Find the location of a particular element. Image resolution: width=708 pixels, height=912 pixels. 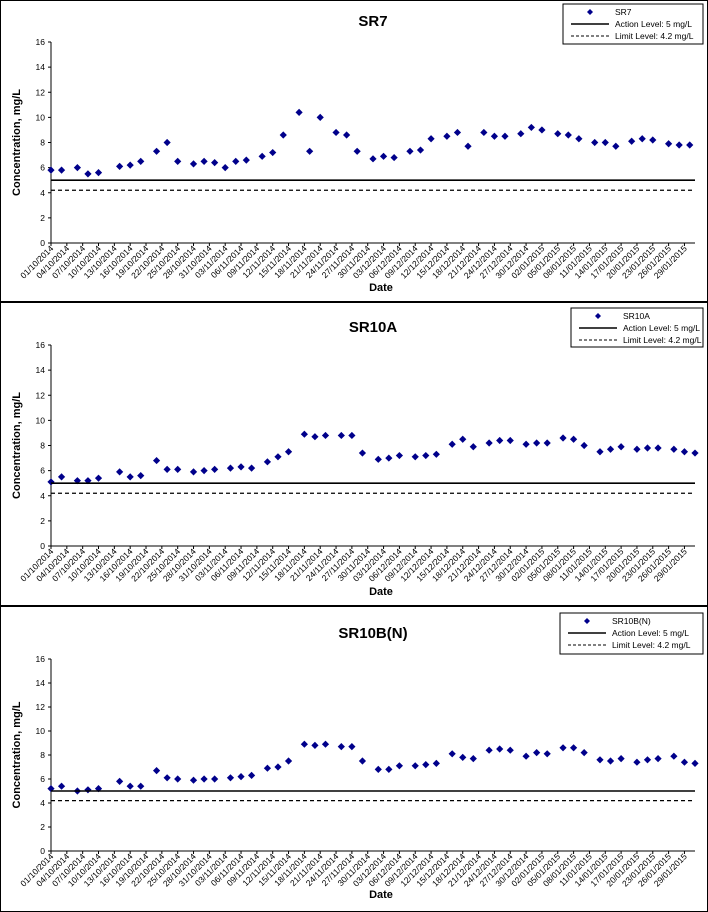

legend-label: SR7 is located at coordinates (623, 12).